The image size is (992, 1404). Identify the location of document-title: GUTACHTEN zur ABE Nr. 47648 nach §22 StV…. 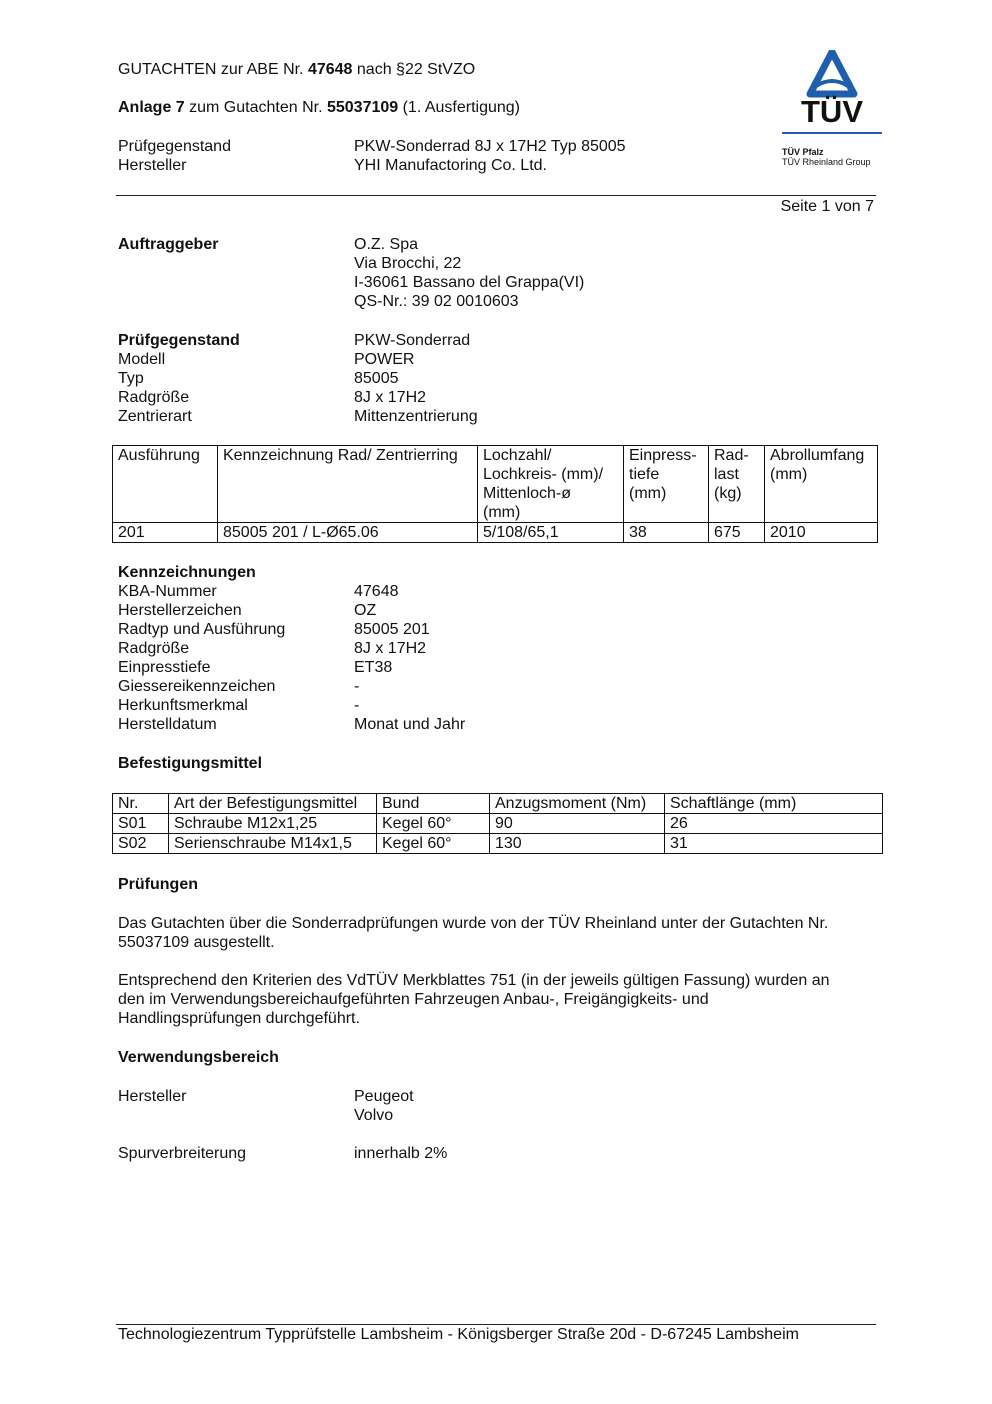
(297, 69).